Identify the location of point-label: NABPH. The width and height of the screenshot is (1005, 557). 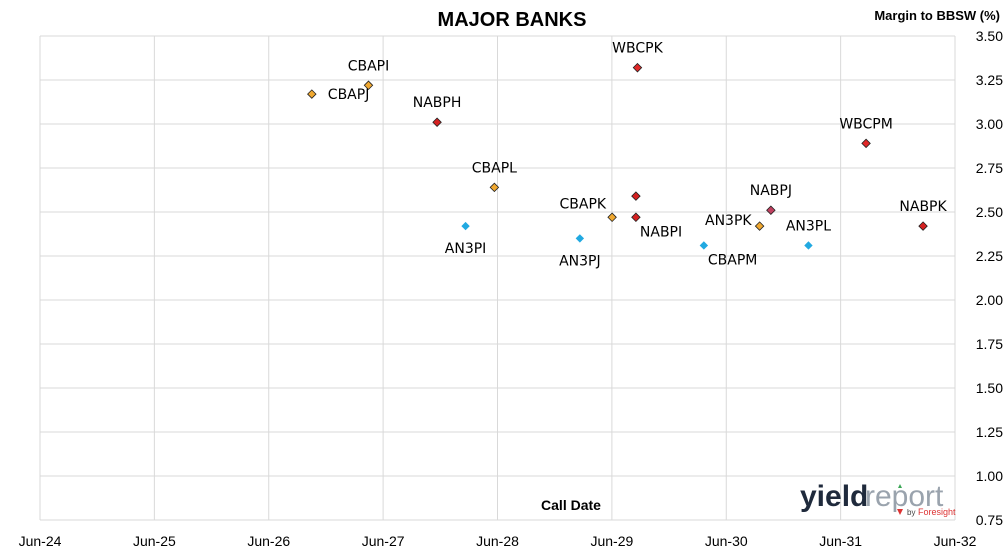
(437, 103).